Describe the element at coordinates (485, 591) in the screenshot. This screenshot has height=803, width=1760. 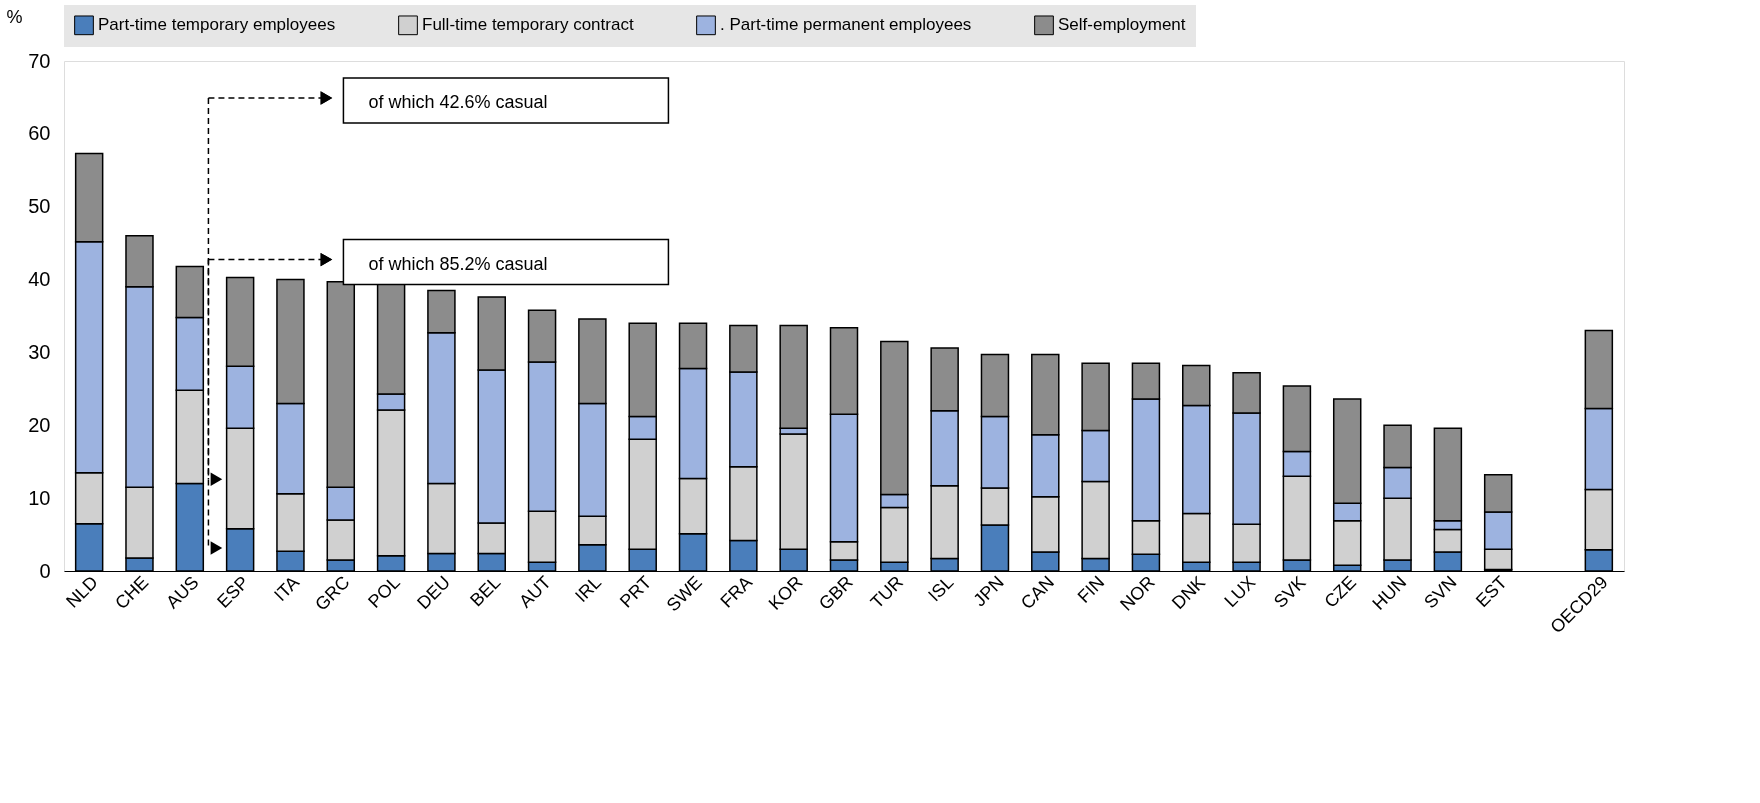
I see `x-tick-label: BEL` at that location.